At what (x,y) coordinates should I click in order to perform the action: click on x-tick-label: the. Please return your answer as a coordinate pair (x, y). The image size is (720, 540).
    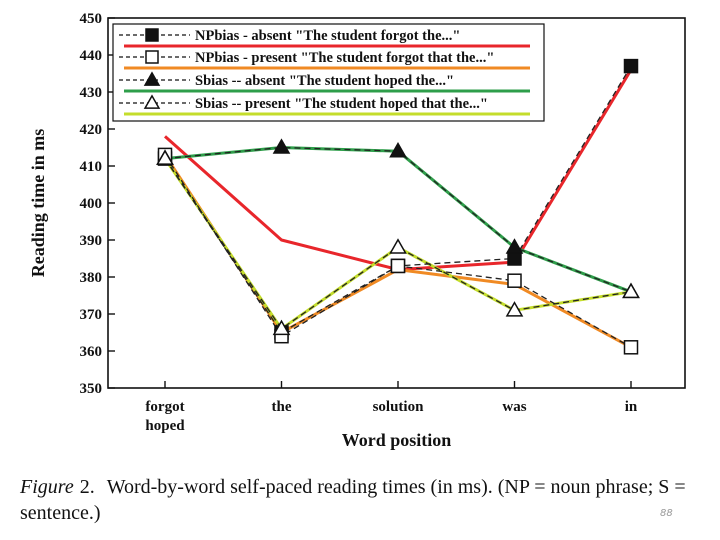
    Looking at the image, I should click on (282, 407).